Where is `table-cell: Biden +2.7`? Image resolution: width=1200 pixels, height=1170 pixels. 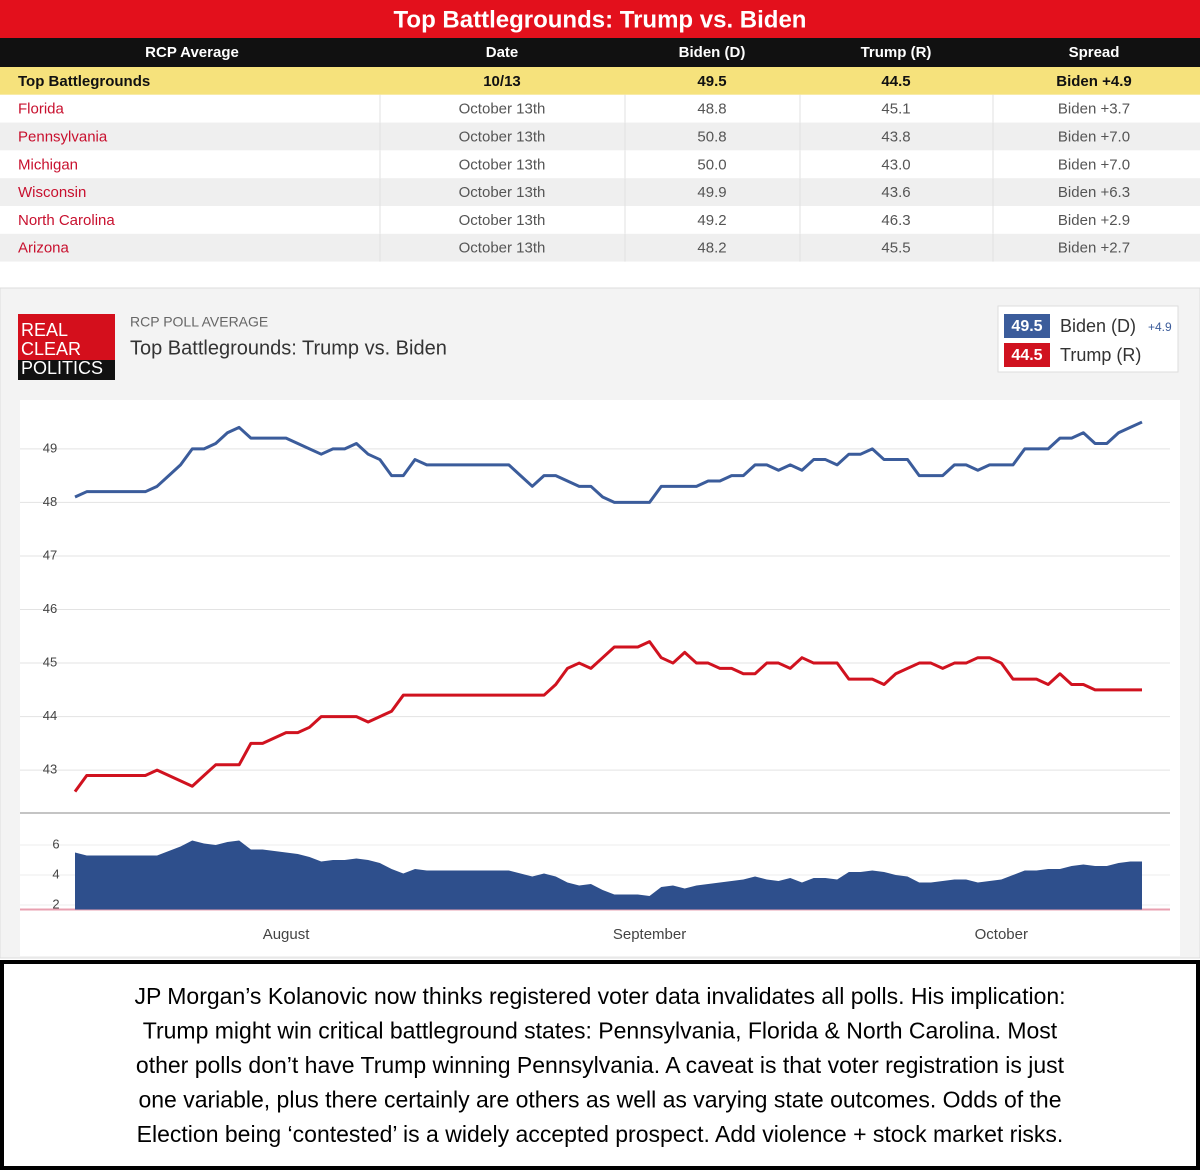
table-cell: Biden +2.7 is located at coordinates (1094, 248).